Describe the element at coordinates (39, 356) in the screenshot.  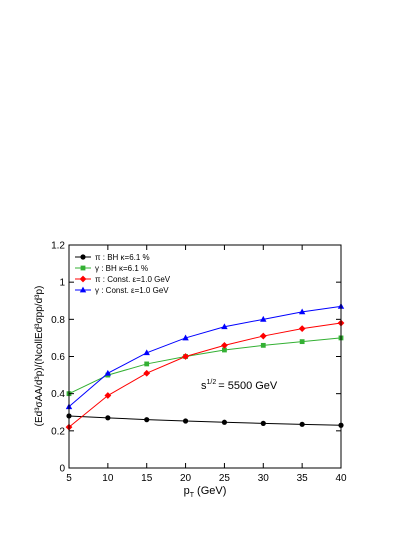
I see `y-axis-label: (Ed³σAA/d³p)/(NcollEd³σpp/d³p)` at that location.